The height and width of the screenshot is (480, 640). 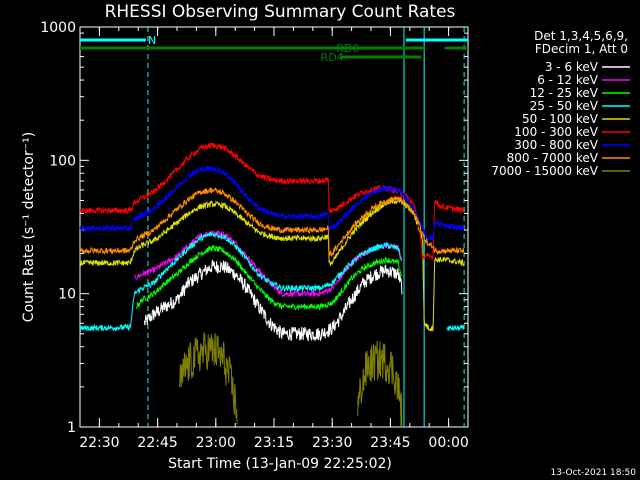 What do you see at coordinates (216, 443) in the screenshot?
I see `x-tick-label: 23:00` at bounding box center [216, 443].